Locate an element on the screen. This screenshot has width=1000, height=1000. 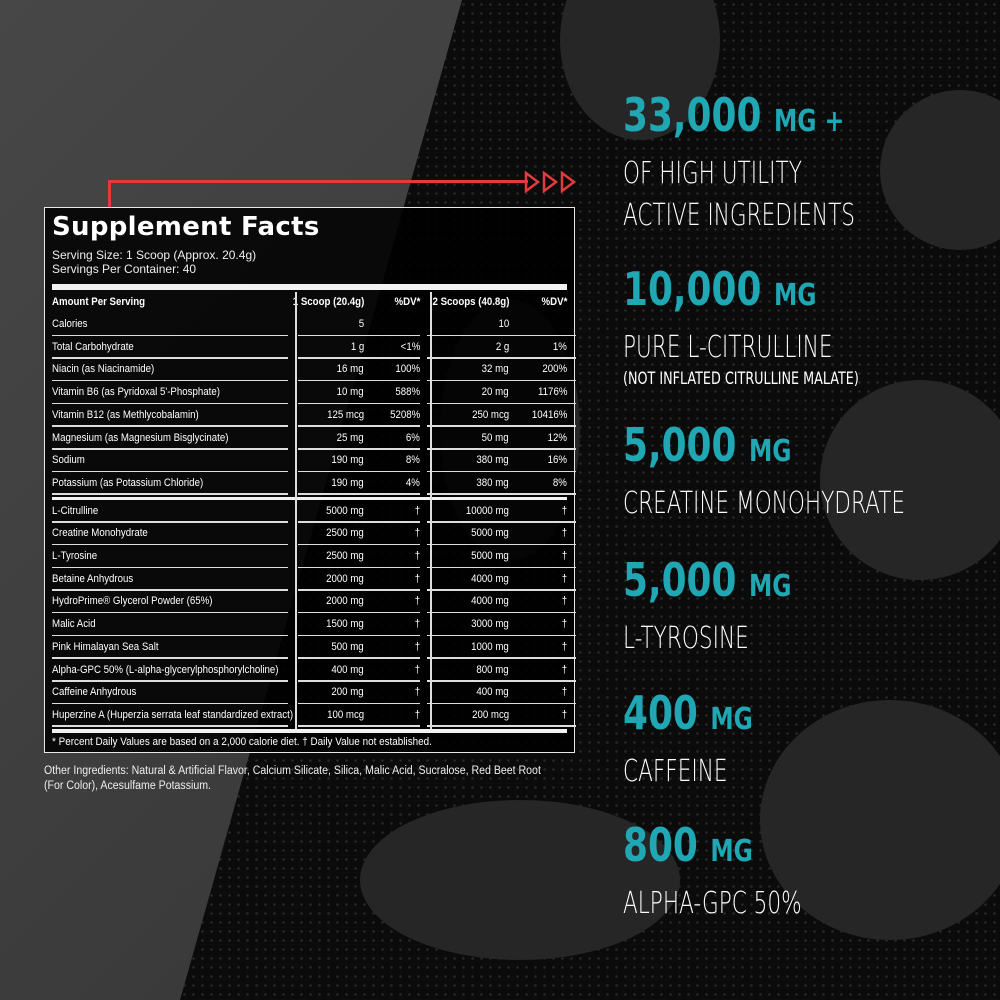
amount-2-scoops: 3000 mg is located at coordinates (490, 624).